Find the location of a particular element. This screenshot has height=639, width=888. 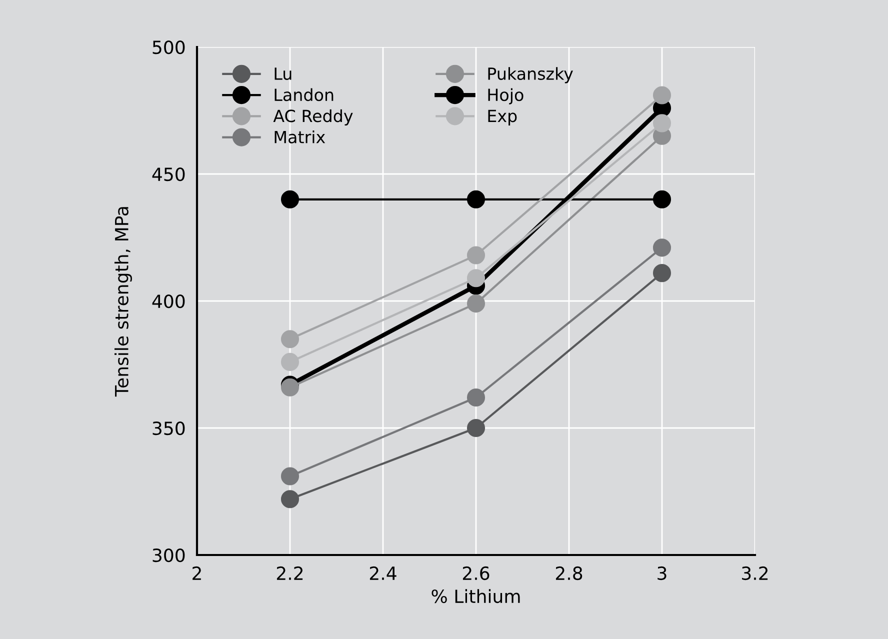

x-tick-label: 2.2 is located at coordinates (289, 573).